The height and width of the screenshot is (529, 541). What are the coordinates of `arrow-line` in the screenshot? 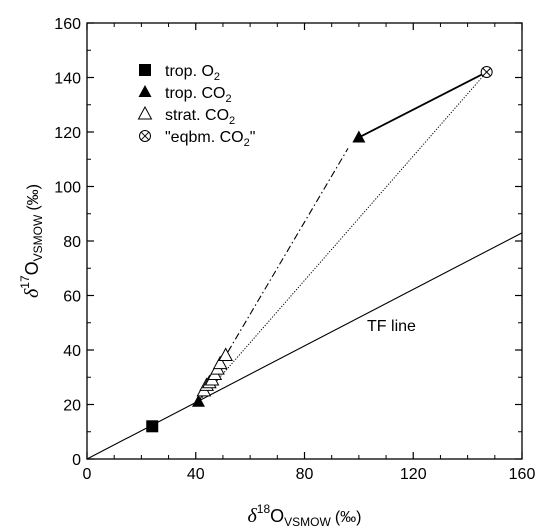 It's located at (423, 105).